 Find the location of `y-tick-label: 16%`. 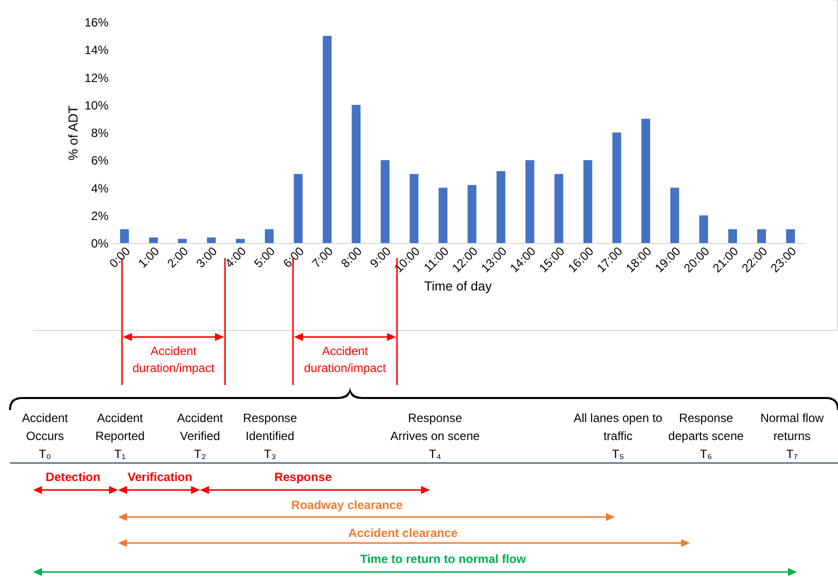

y-tick-label: 16% is located at coordinates (96, 23).